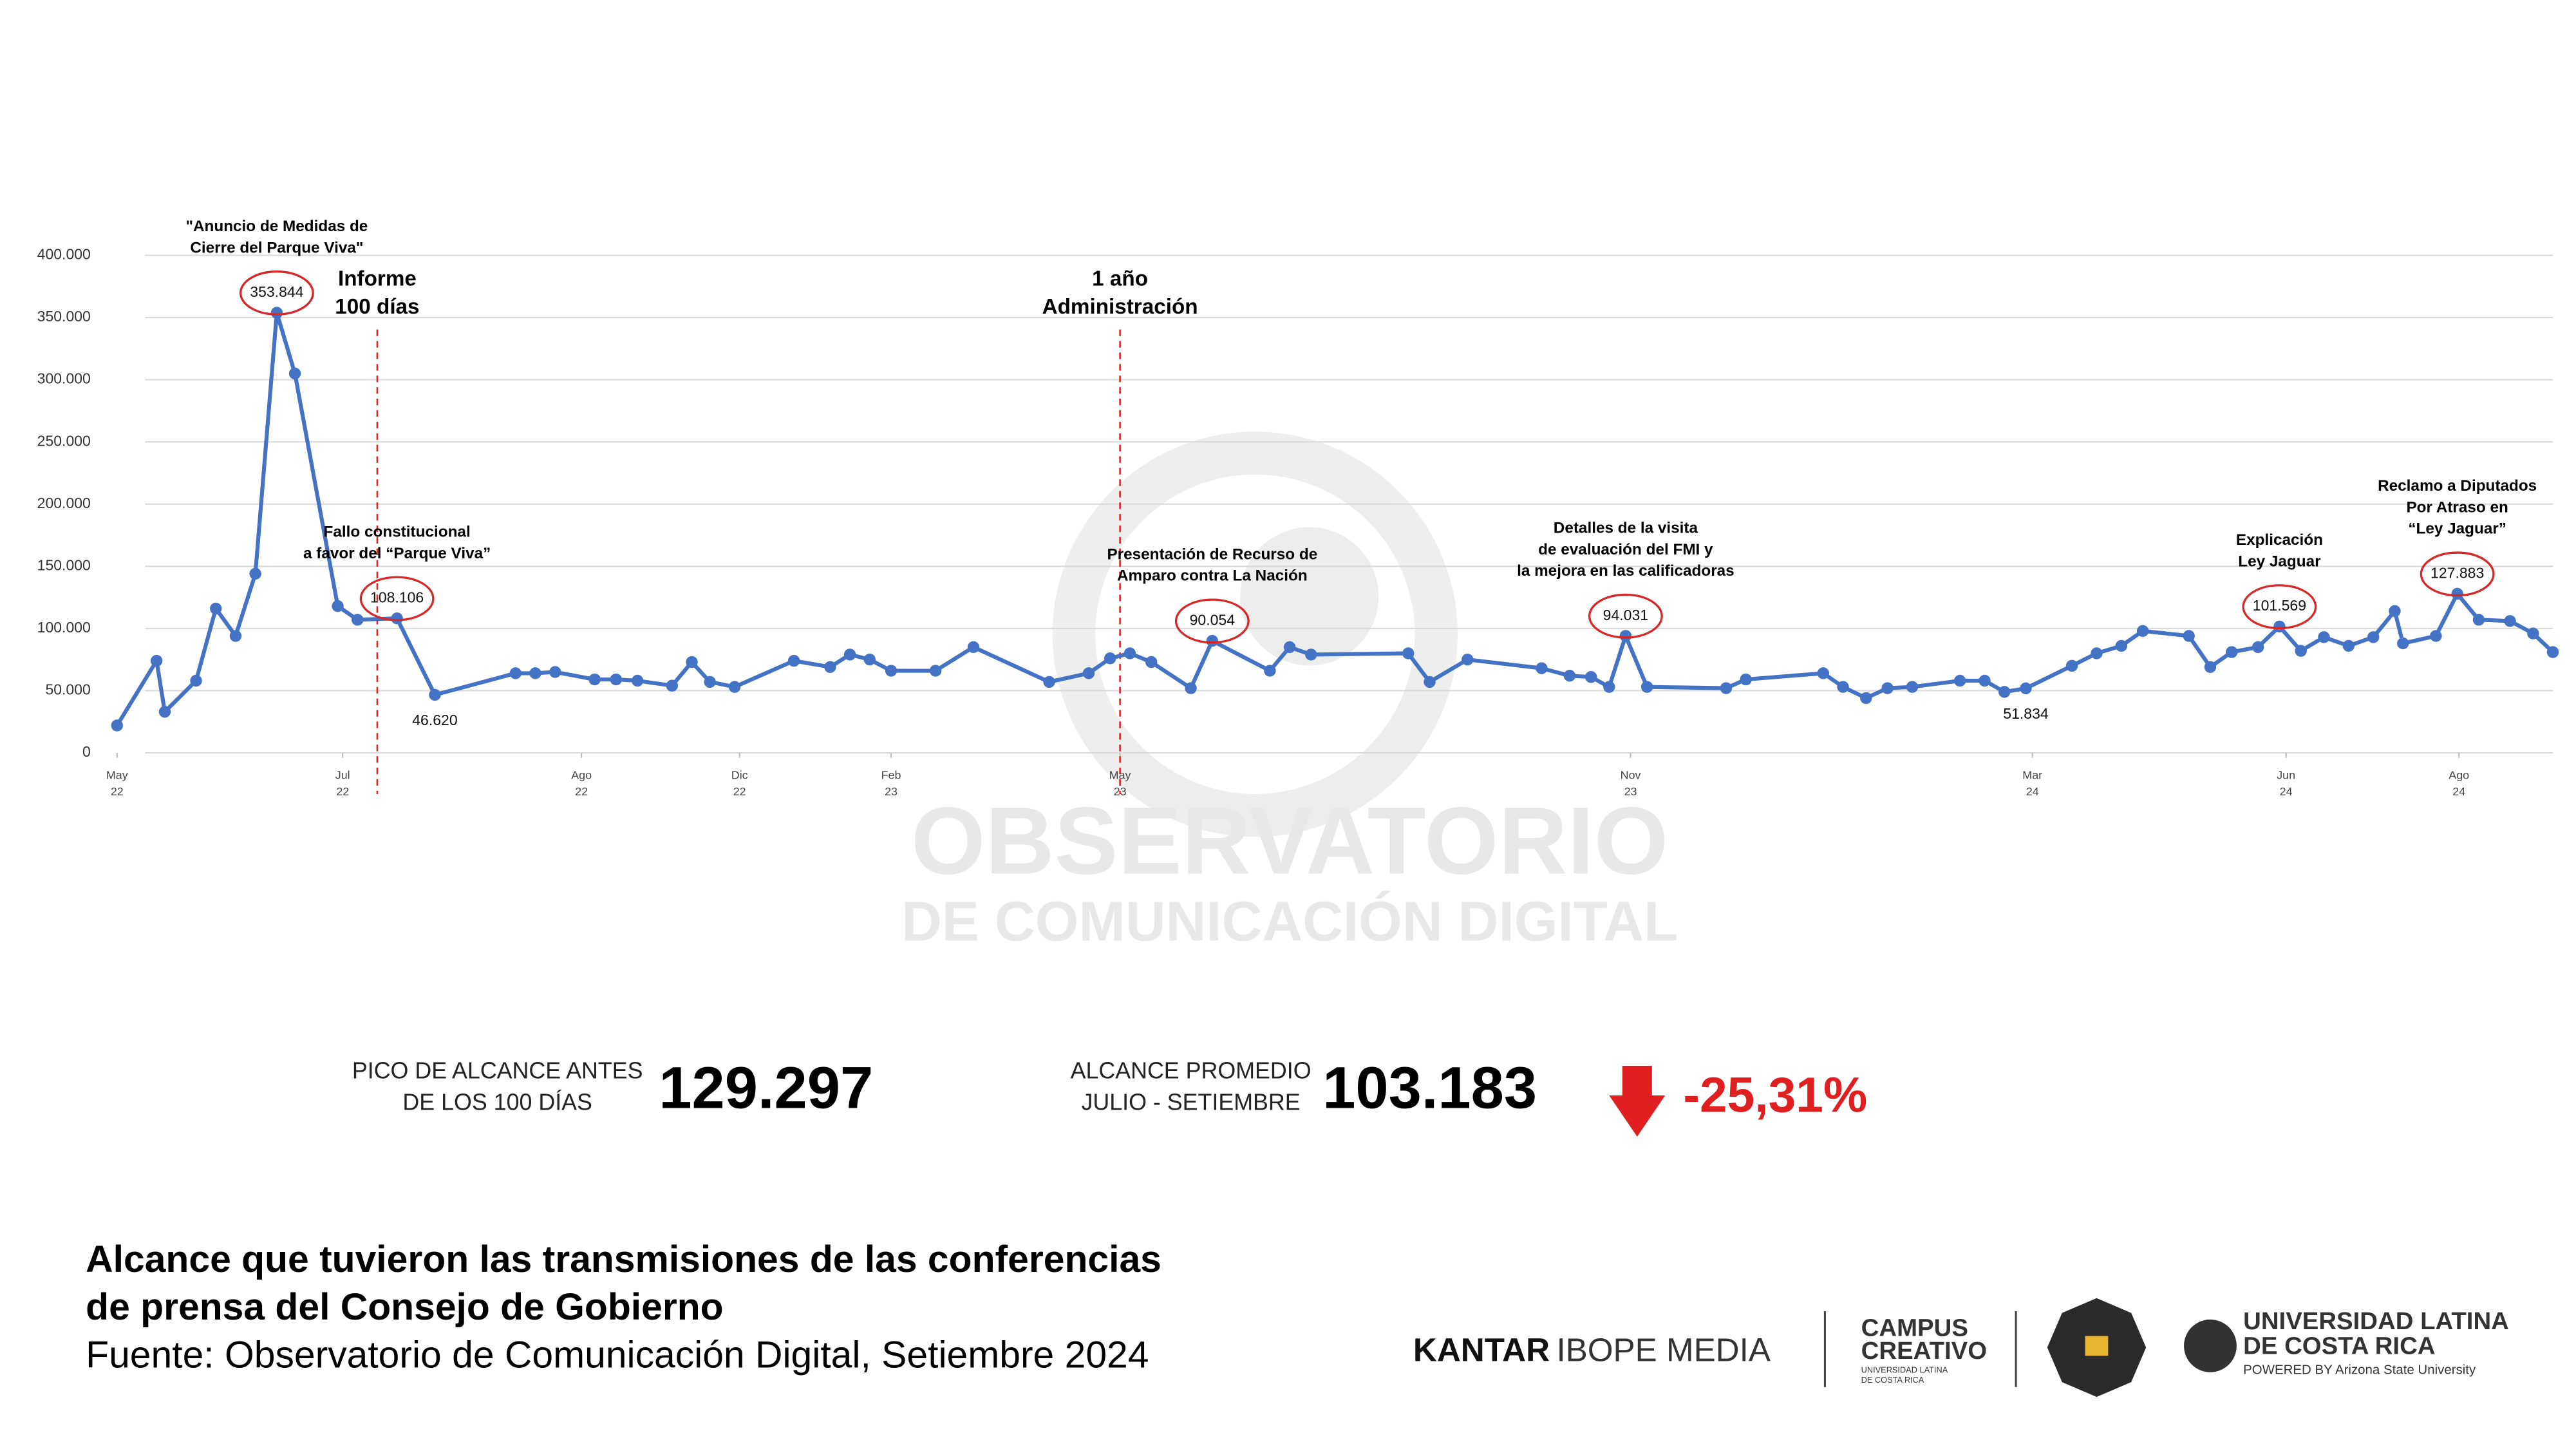 This screenshot has width=2576, height=1449. Describe the element at coordinates (117, 776) in the screenshot. I see `x-tick-label: May` at that location.